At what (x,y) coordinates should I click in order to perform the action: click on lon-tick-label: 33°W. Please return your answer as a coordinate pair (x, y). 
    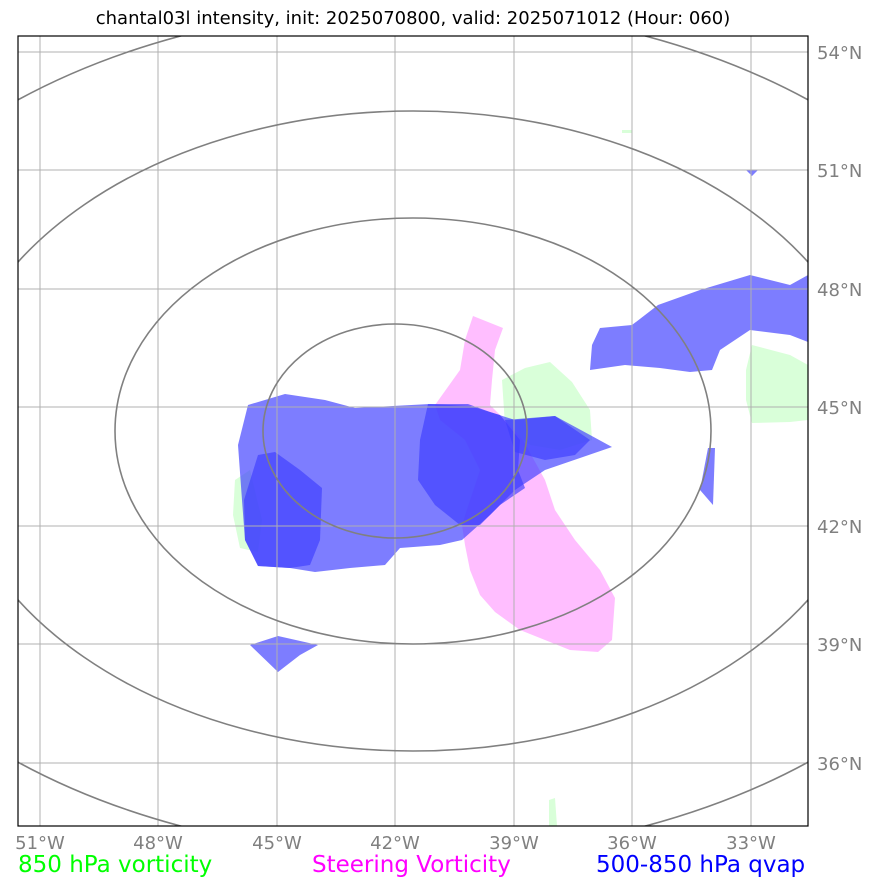
    Looking at the image, I should click on (751, 843).